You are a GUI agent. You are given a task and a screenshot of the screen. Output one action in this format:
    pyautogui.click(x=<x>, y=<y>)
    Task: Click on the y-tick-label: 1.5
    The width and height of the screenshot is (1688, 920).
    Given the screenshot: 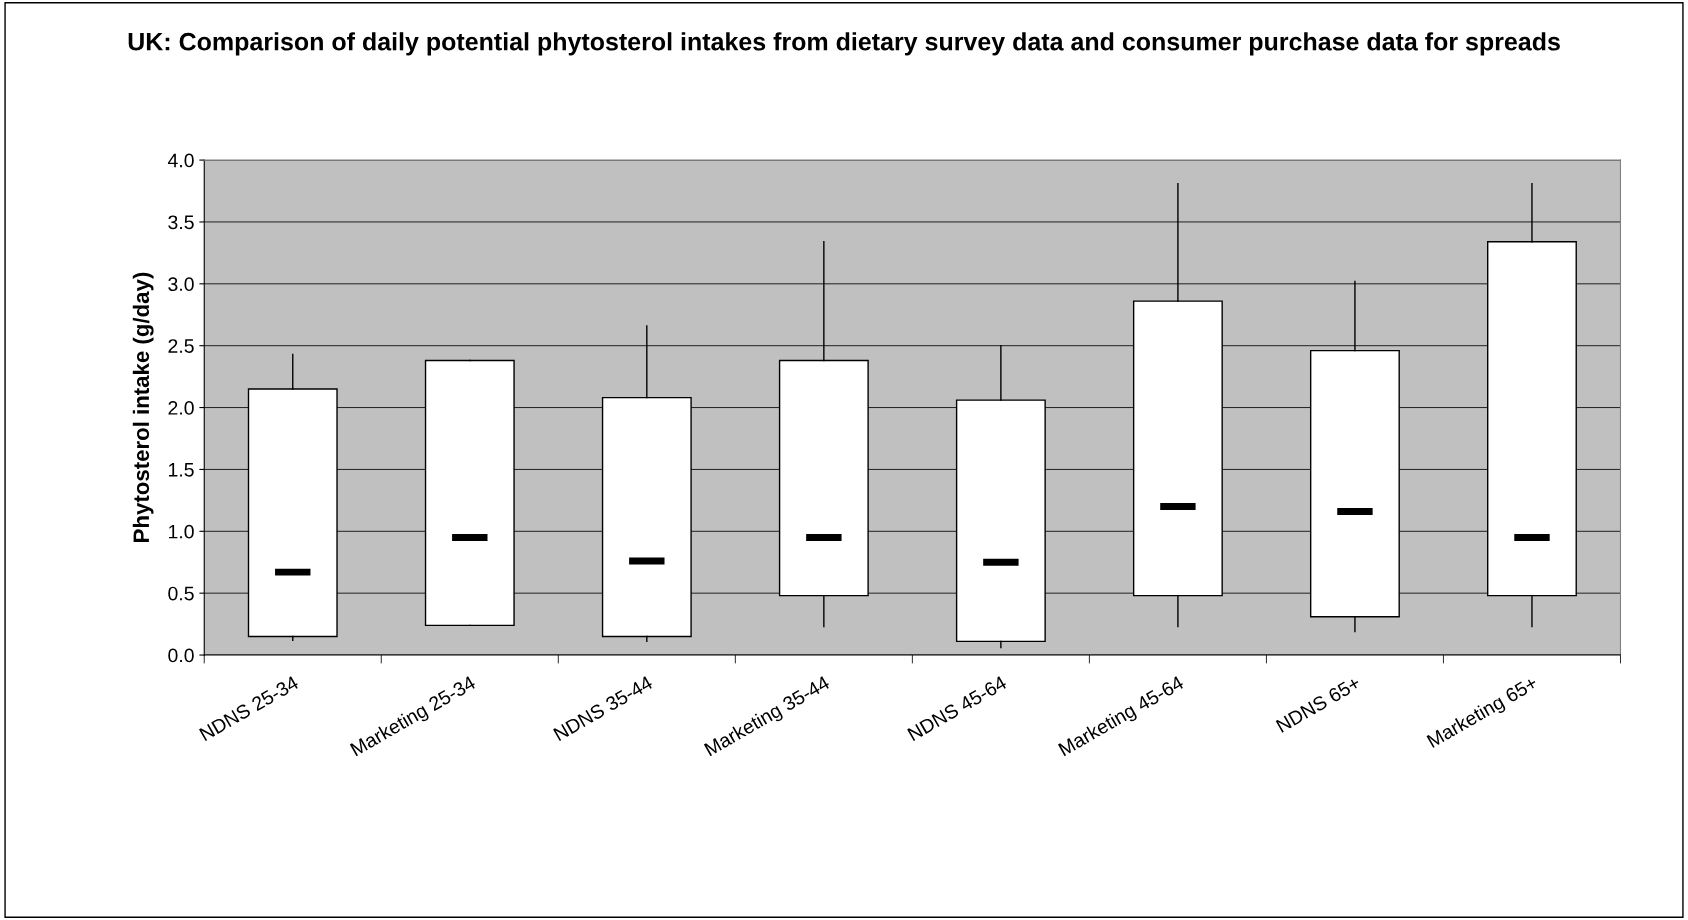 What is the action you would take?
    pyautogui.click(x=181, y=470)
    